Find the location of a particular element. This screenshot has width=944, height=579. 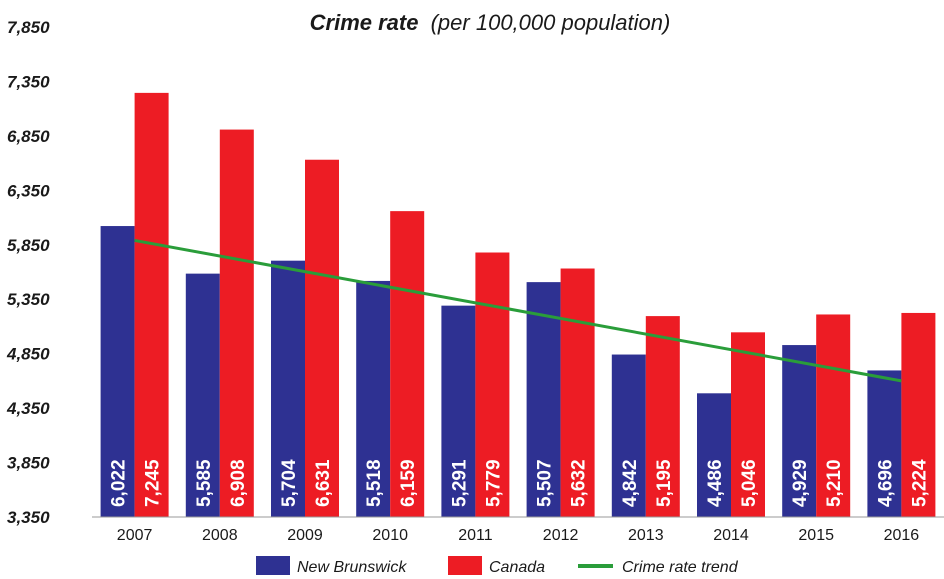

bar-new-brunswick-2010 is located at coordinates (373, 398).